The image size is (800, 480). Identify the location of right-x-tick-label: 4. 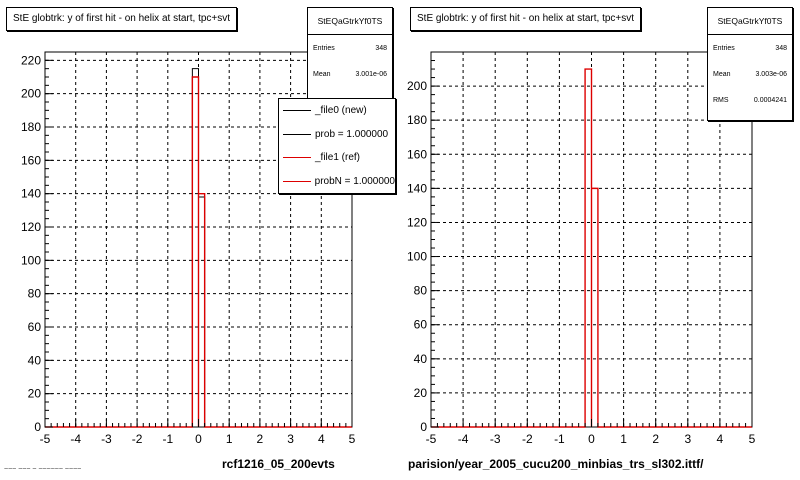
(720, 439).